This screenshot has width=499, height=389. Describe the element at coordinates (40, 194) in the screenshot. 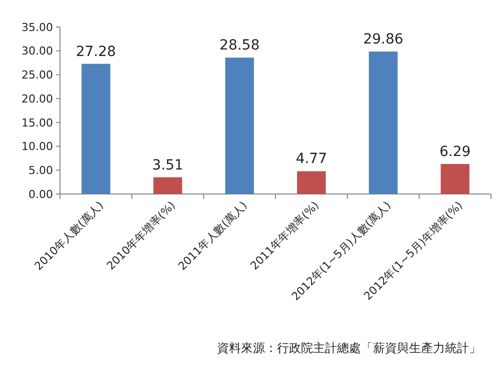

I see `y-tick-label: 0.00` at that location.